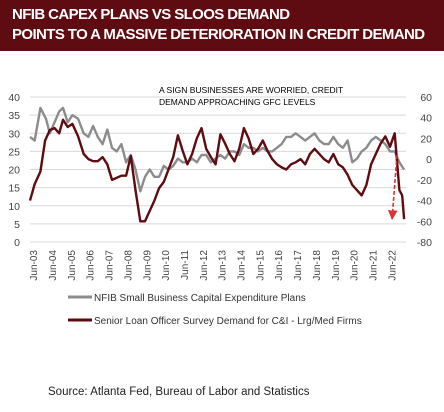  Describe the element at coordinates (185, 265) in the screenshot. I see `x-axis-tick-label: Jun-11` at that location.